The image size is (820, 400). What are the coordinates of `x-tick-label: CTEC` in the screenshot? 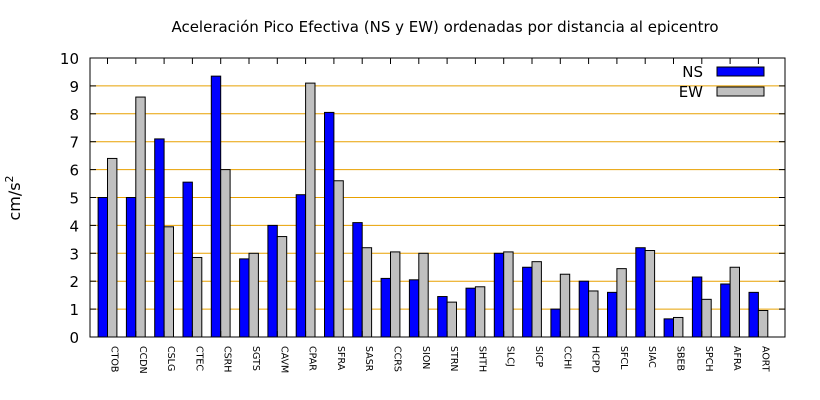 It's located at (198, 358).